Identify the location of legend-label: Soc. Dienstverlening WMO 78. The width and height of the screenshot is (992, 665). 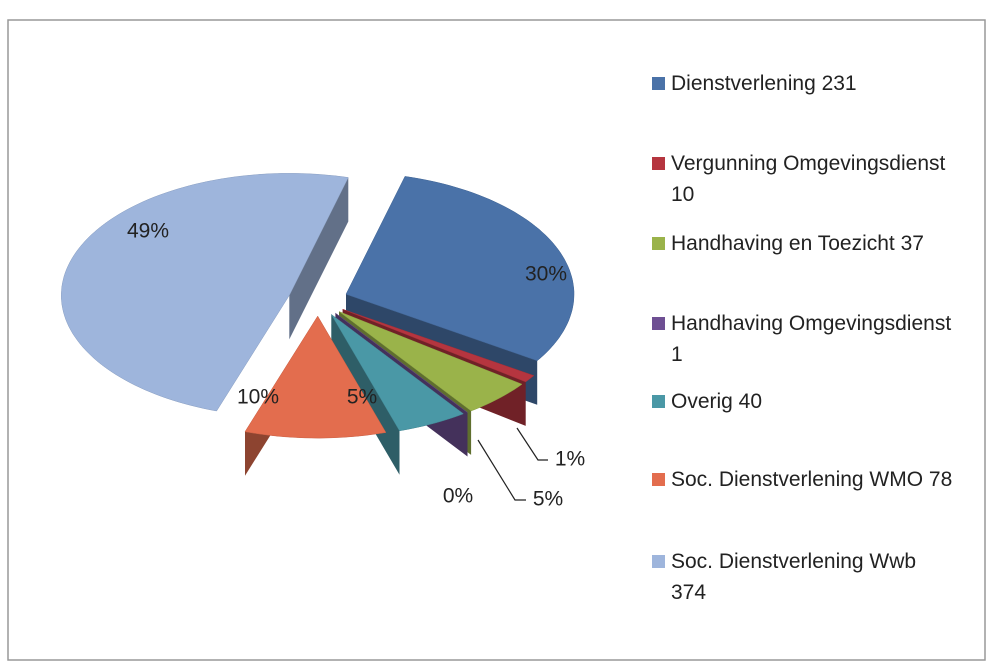
(812, 479).